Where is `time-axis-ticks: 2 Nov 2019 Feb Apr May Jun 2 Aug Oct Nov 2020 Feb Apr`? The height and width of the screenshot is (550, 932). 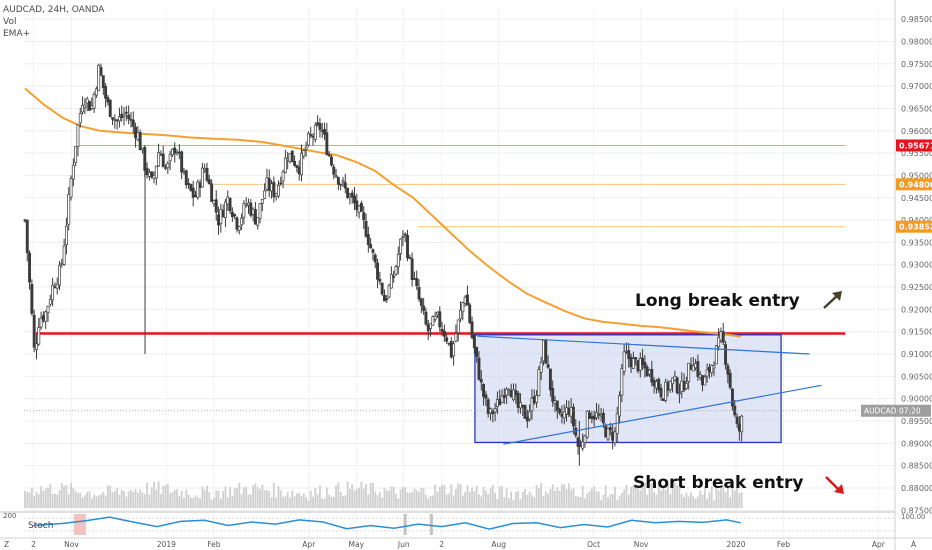 time-axis-ticks: 2 Nov 2019 Feb Apr May Jun 2 Aug Oct Nov 2020 Feb Apr is located at coordinates (458, 544).